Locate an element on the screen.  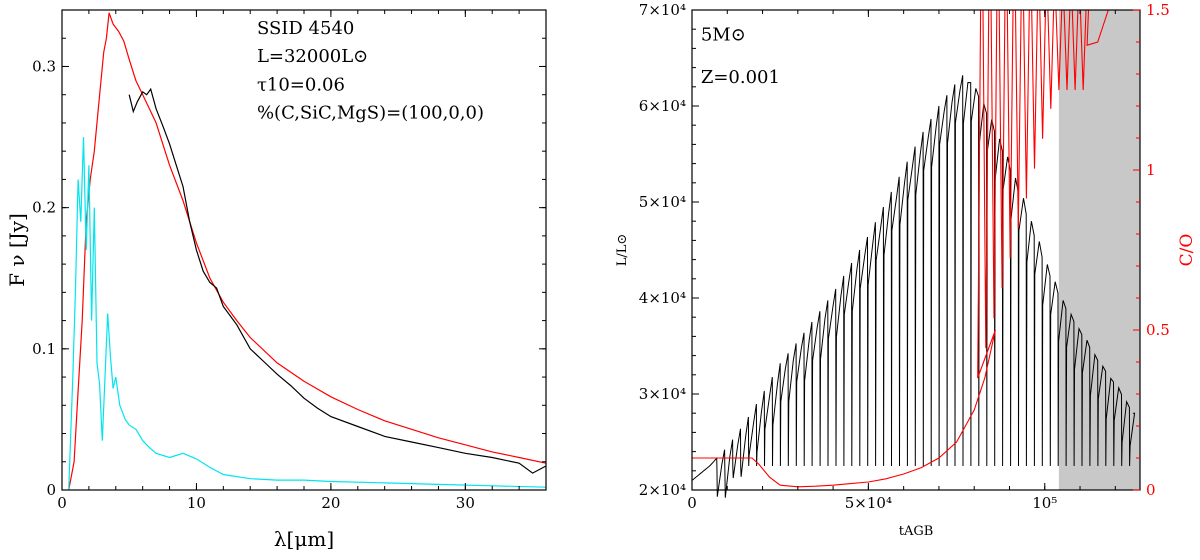
sed-annotation: τ10=0.06 is located at coordinates (301, 84).